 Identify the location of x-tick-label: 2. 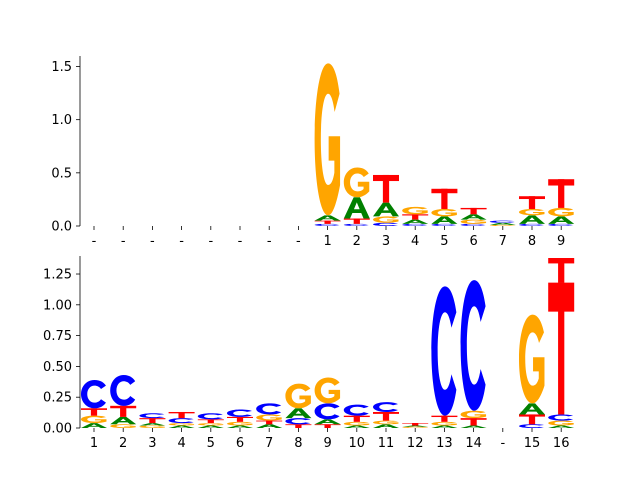
(123, 443).